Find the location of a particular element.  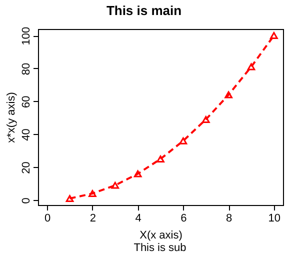

x-tick-label: 6 is located at coordinates (183, 218).